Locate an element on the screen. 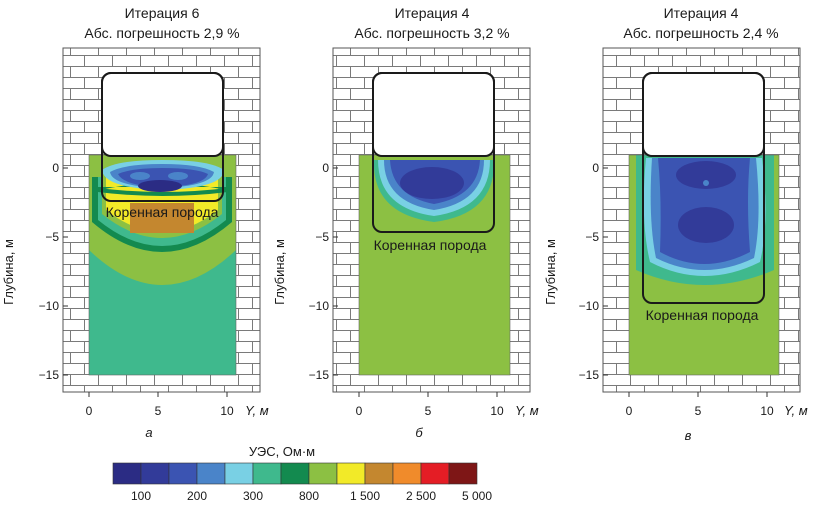 The width and height of the screenshot is (819, 505). panel-a-heatmap is located at coordinates (162, 265).